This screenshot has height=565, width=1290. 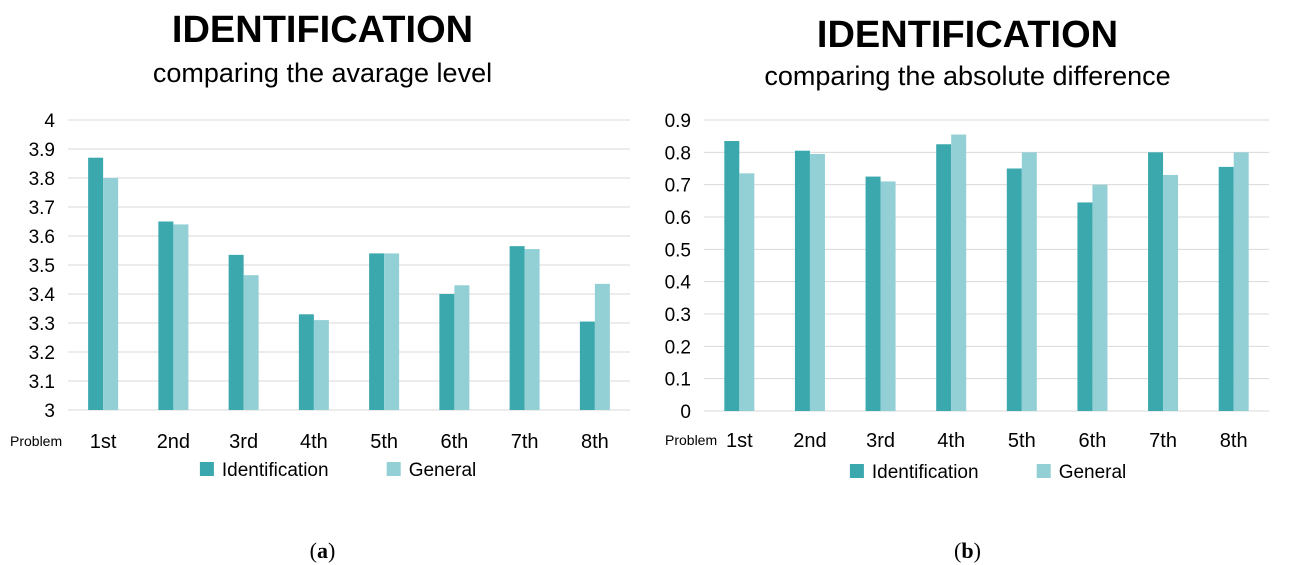 I want to click on y-tick-label: 3.2, so click(x=42, y=353).